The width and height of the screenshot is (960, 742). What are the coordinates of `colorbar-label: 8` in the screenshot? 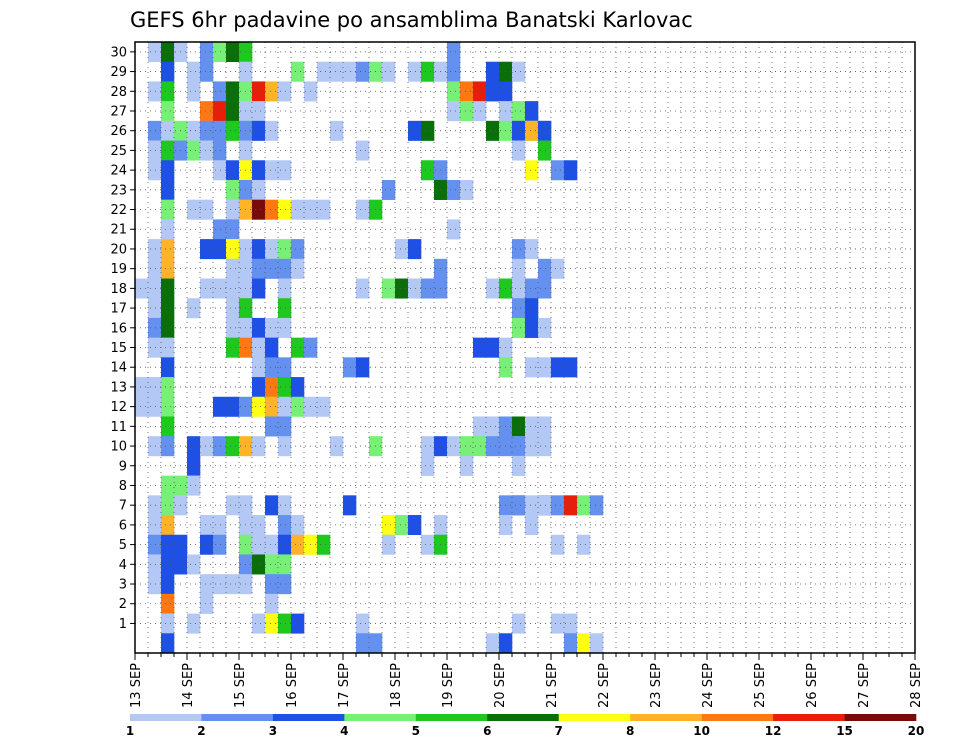 It's located at (630, 731).